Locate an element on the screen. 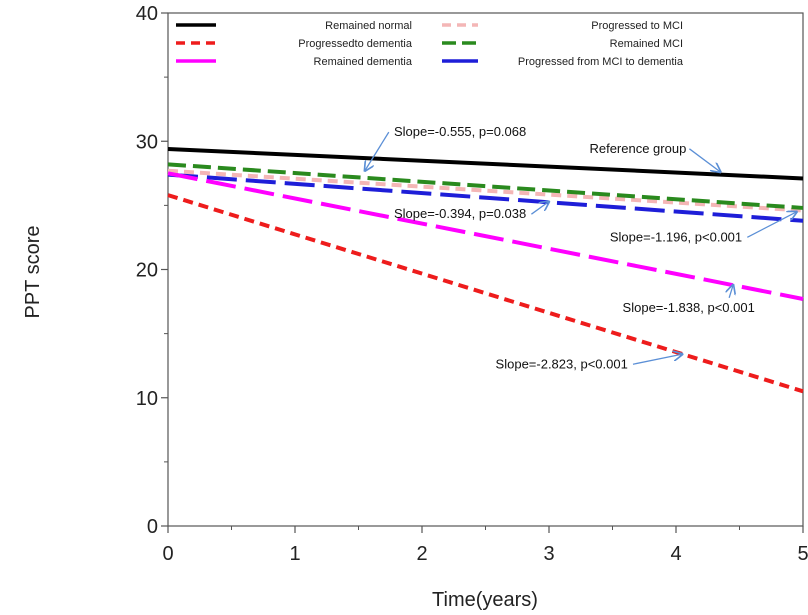 Image resolution: width=808 pixels, height=615 pixels. legend-label: Remained MCI is located at coordinates (646, 44).